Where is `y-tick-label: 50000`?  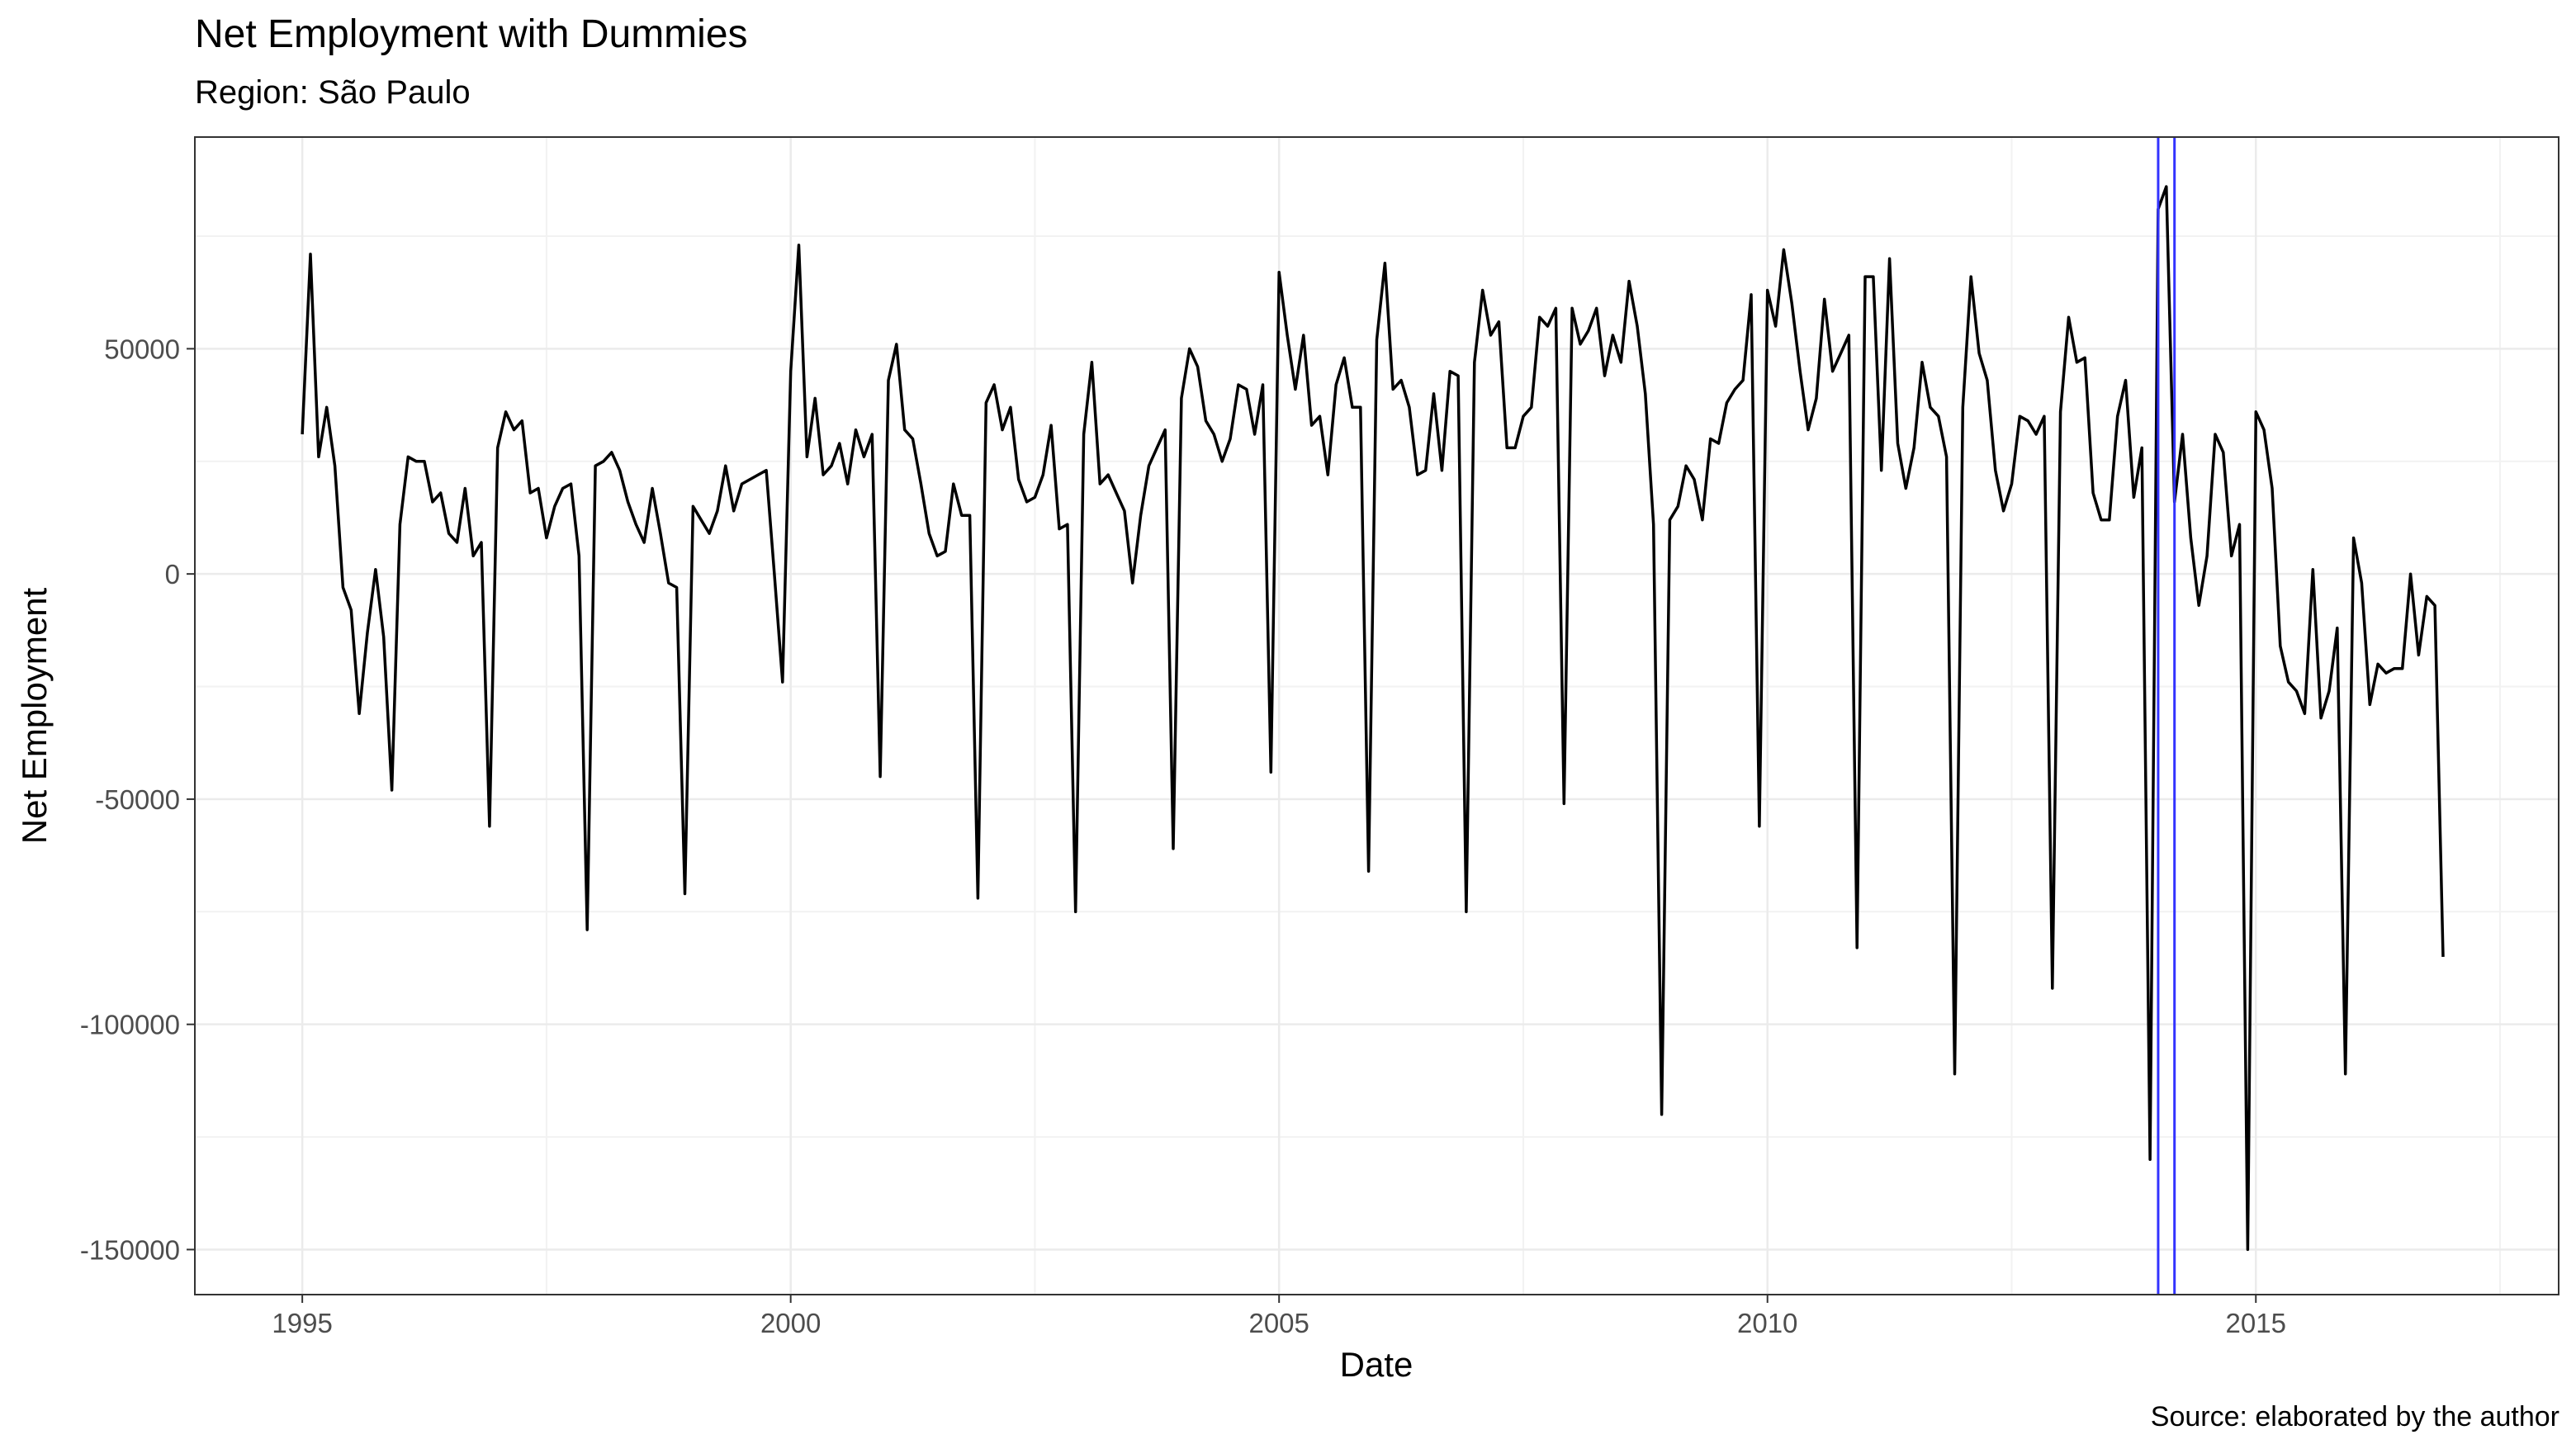
y-tick-label: 50000 is located at coordinates (142, 349).